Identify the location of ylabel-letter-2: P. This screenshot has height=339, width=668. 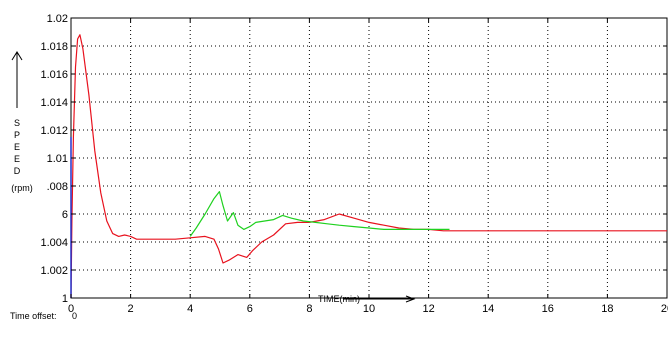
(17, 135).